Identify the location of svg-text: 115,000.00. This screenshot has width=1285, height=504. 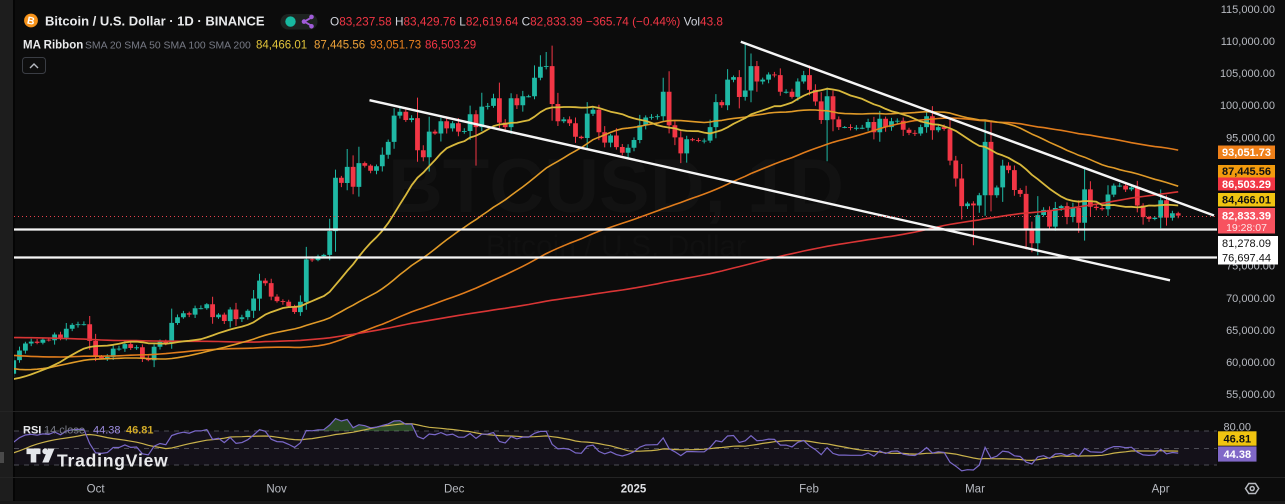
(1248, 10).